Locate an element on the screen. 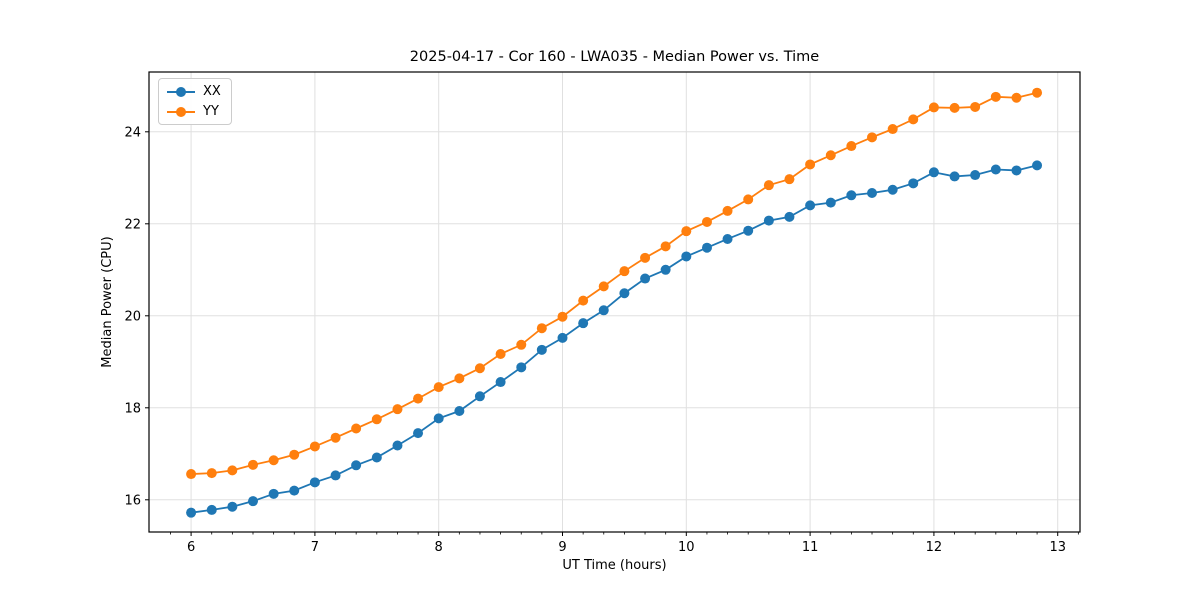  legend-item-yy: YY is located at coordinates (194, 111).